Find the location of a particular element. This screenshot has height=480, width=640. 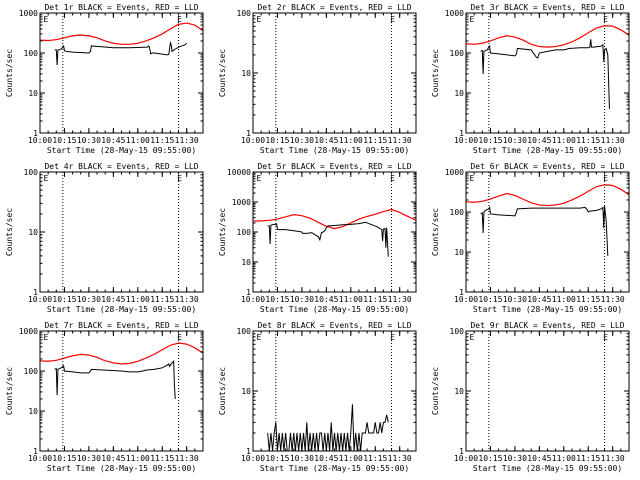

panel-title: Det 1r BLACK = Events, RED = LLD is located at coordinates (121, 7).